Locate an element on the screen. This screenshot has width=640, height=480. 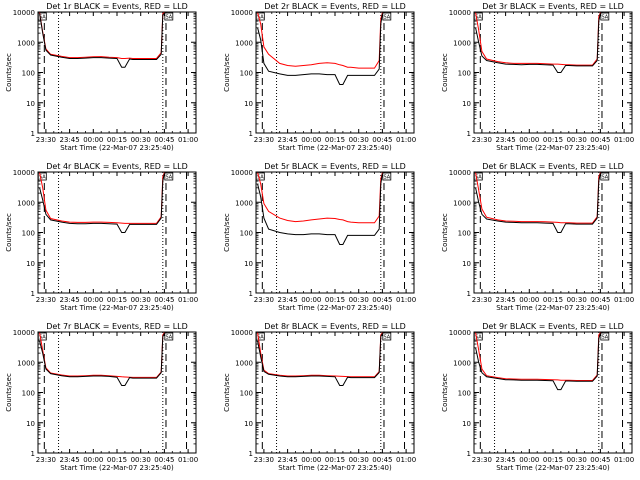
x-tick-label: 01:00 is located at coordinates (406, 140).